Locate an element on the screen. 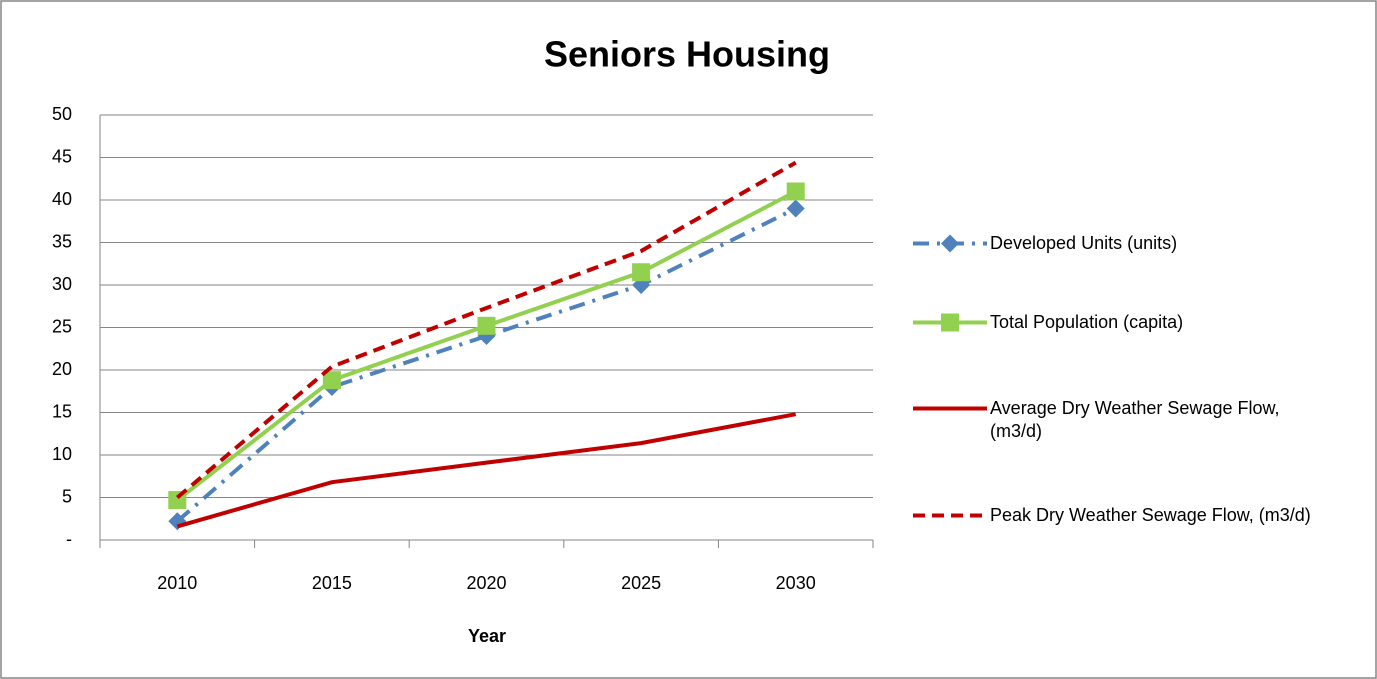 The image size is (1377, 679). x-tick-label: 2015 is located at coordinates (332, 583).